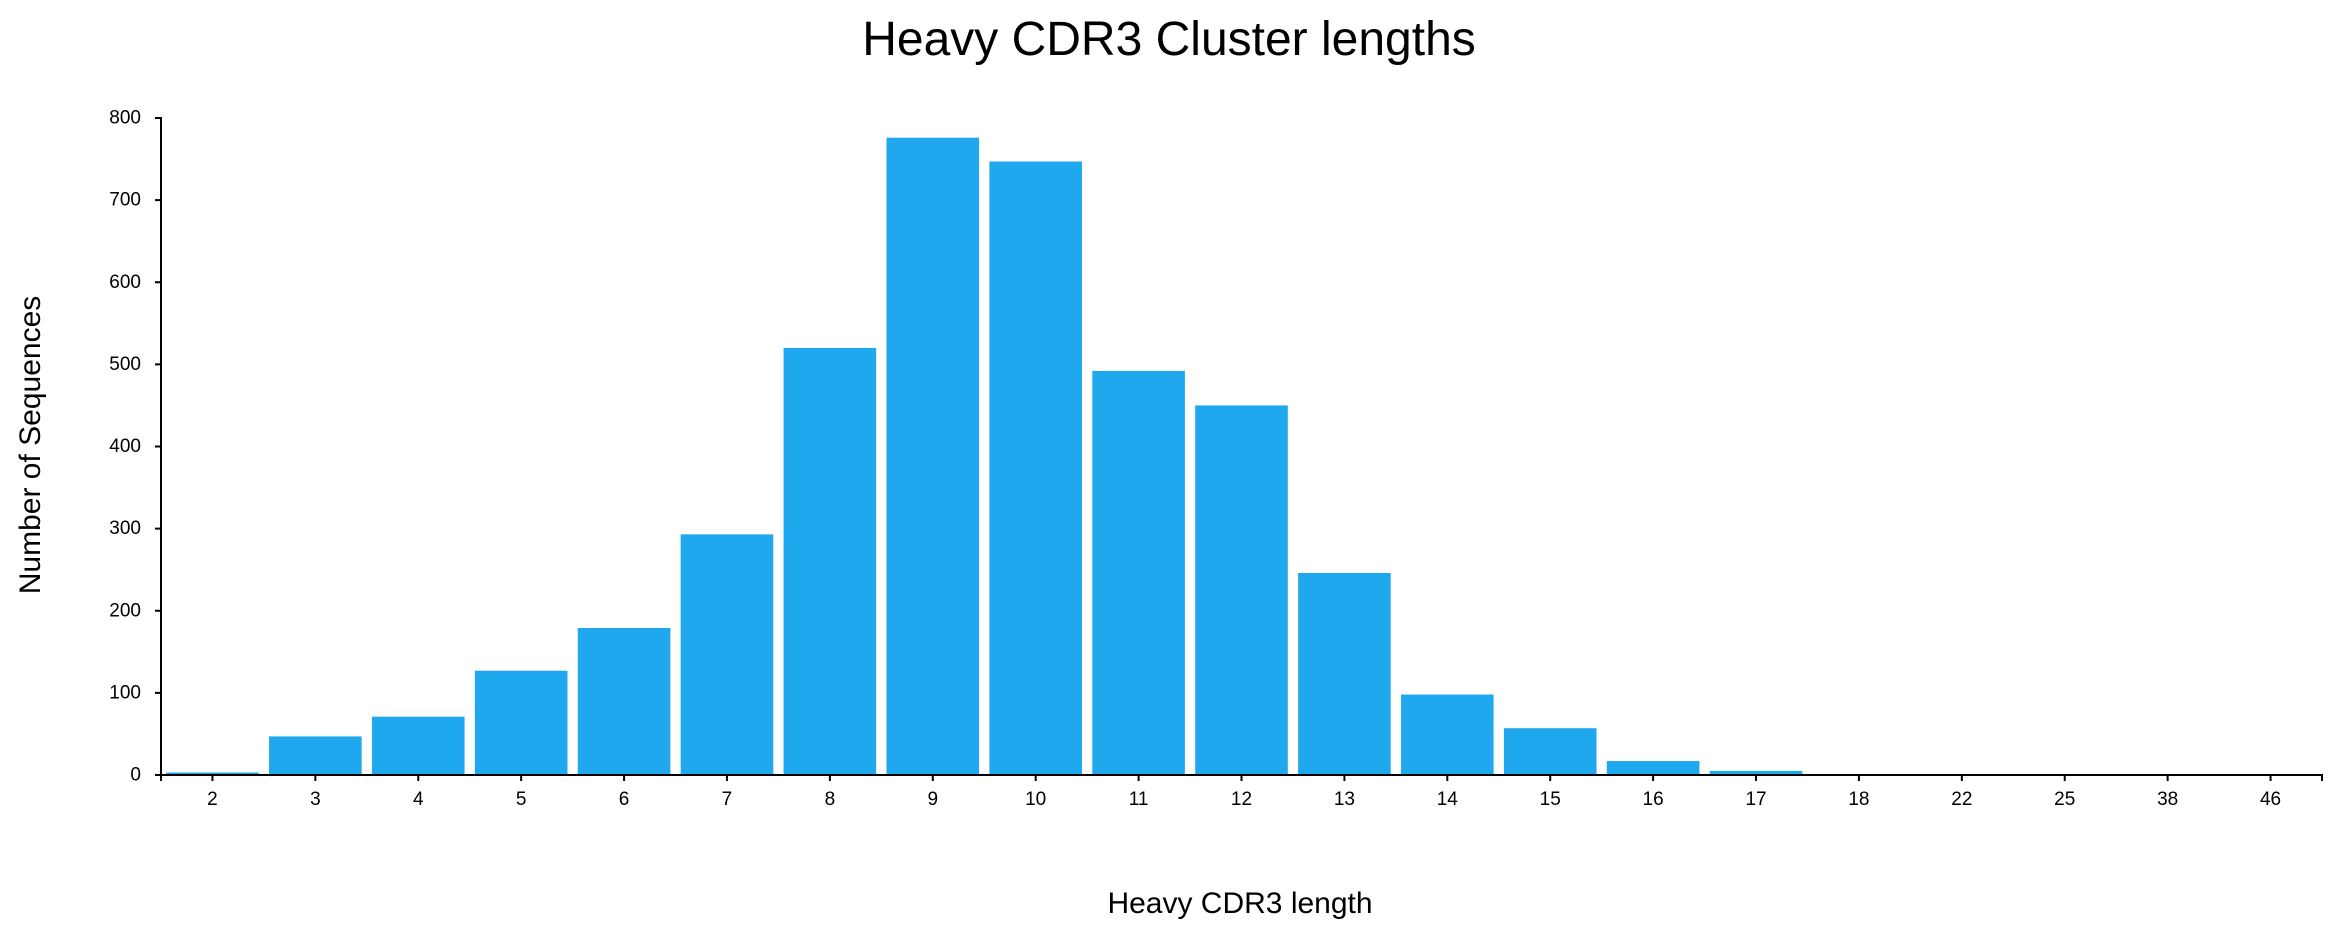 The image size is (2338, 934). I want to click on y-axis: 0 100 200 300 400 500 600 700 800, so click(135, 447).